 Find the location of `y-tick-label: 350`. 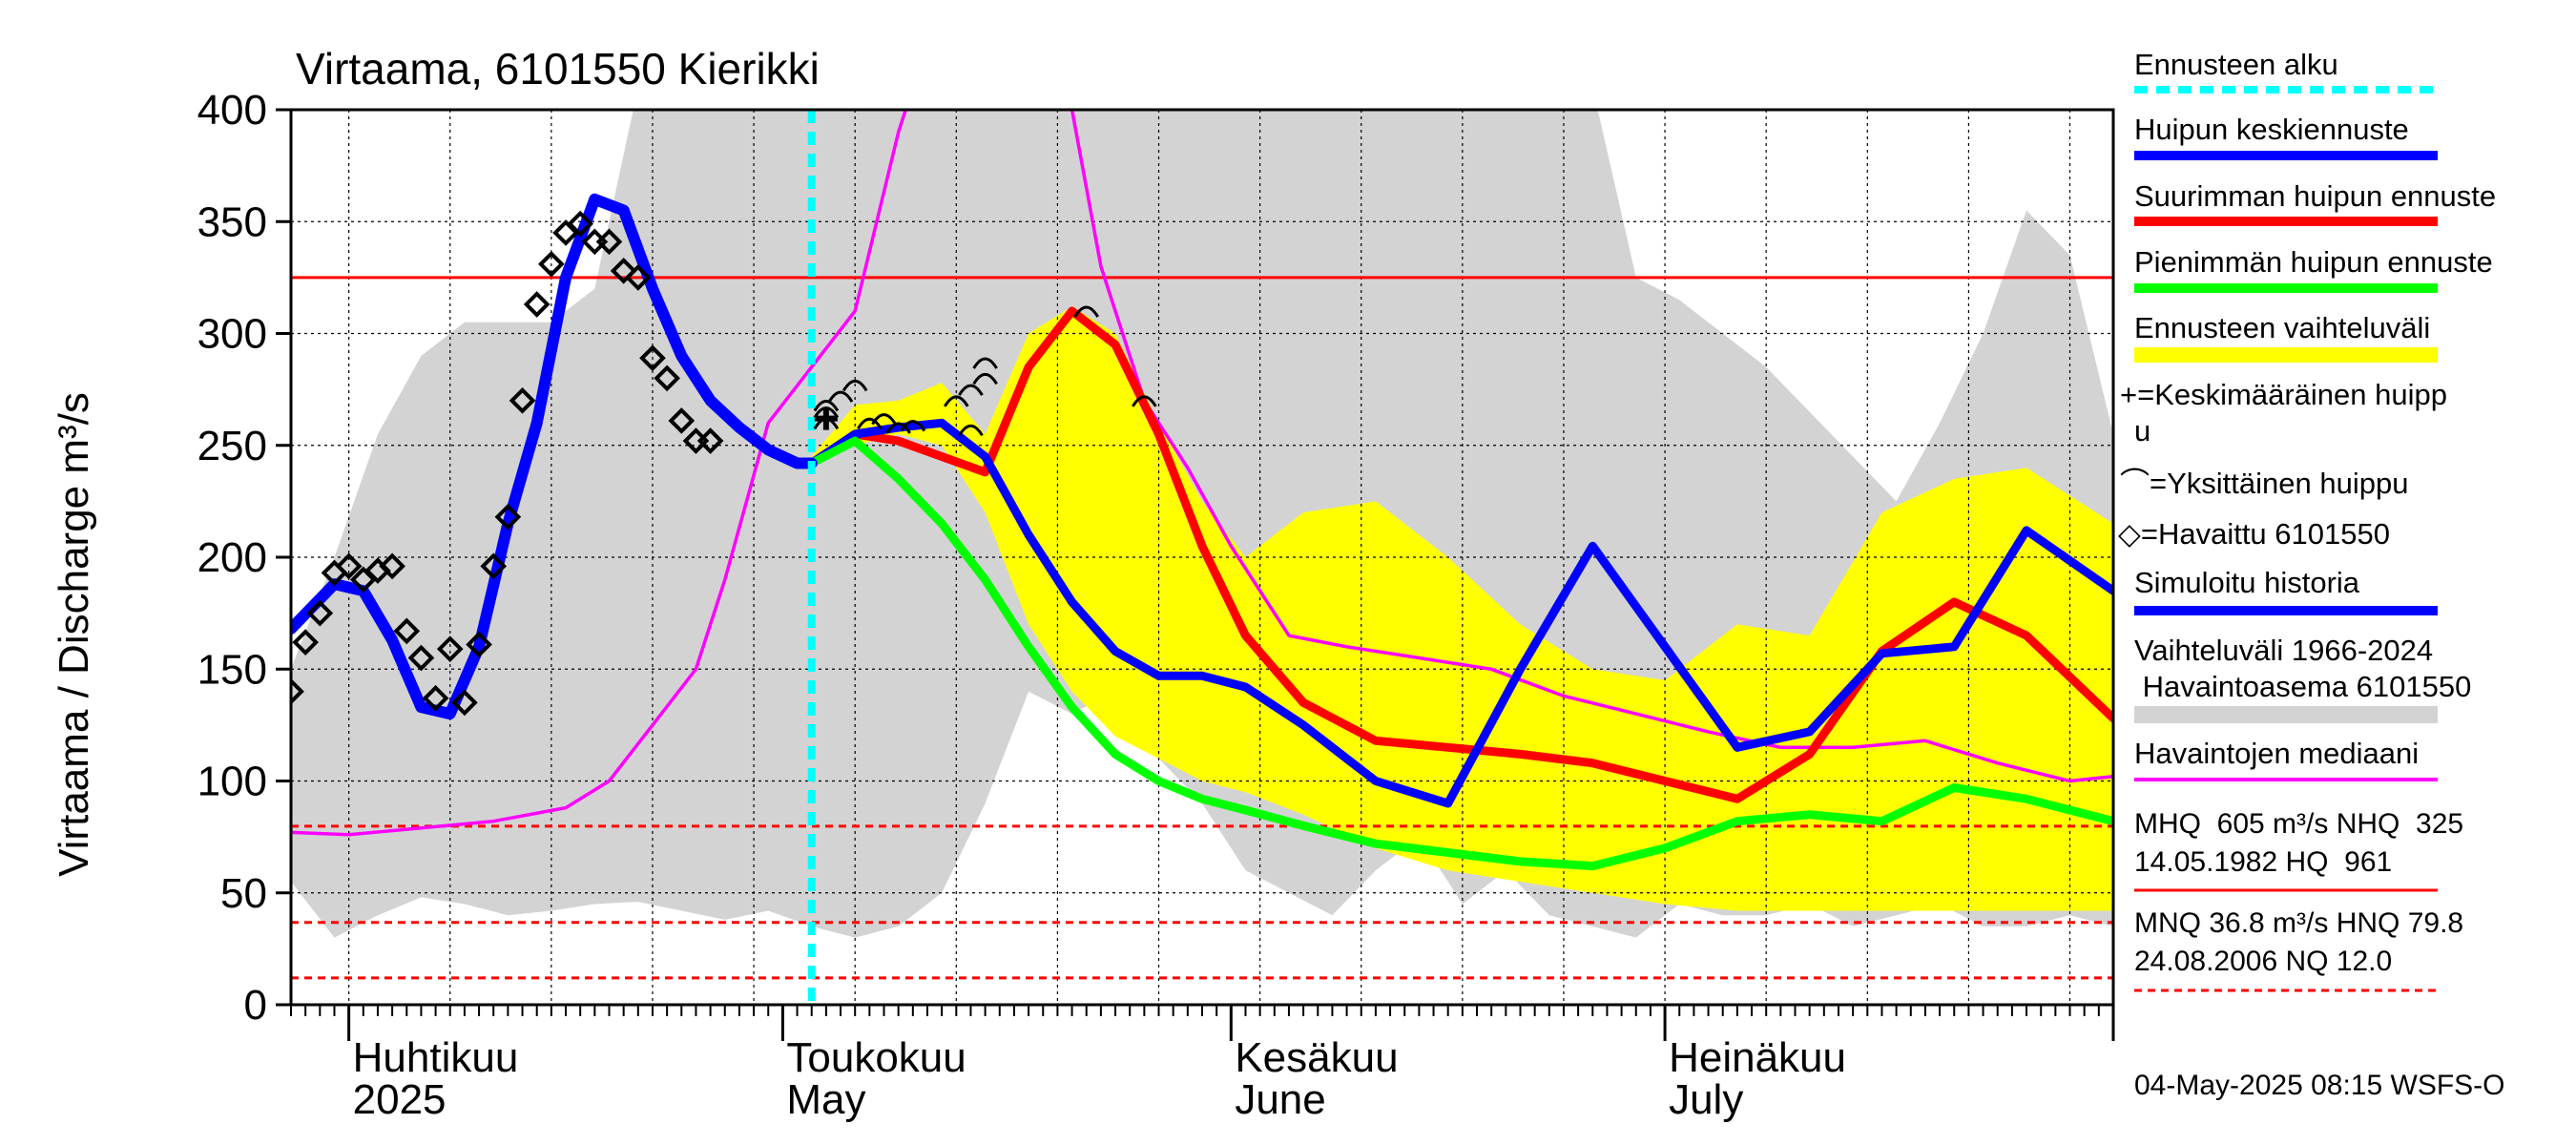

y-tick-label: 350 is located at coordinates (232, 221).